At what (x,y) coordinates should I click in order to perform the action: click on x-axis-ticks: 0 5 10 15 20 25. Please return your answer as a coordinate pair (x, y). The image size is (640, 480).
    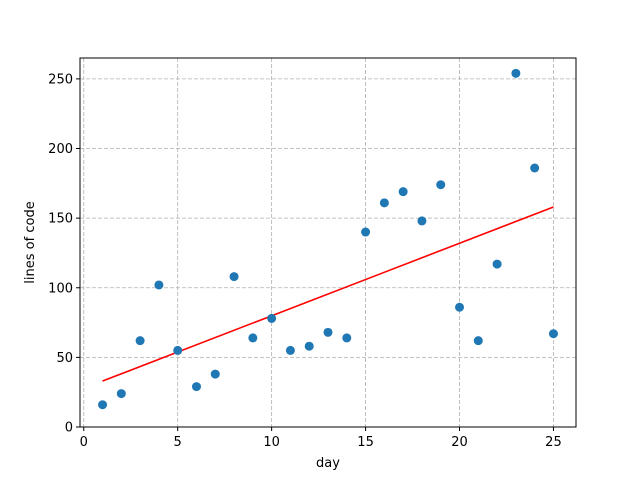
    Looking at the image, I should click on (321, 438).